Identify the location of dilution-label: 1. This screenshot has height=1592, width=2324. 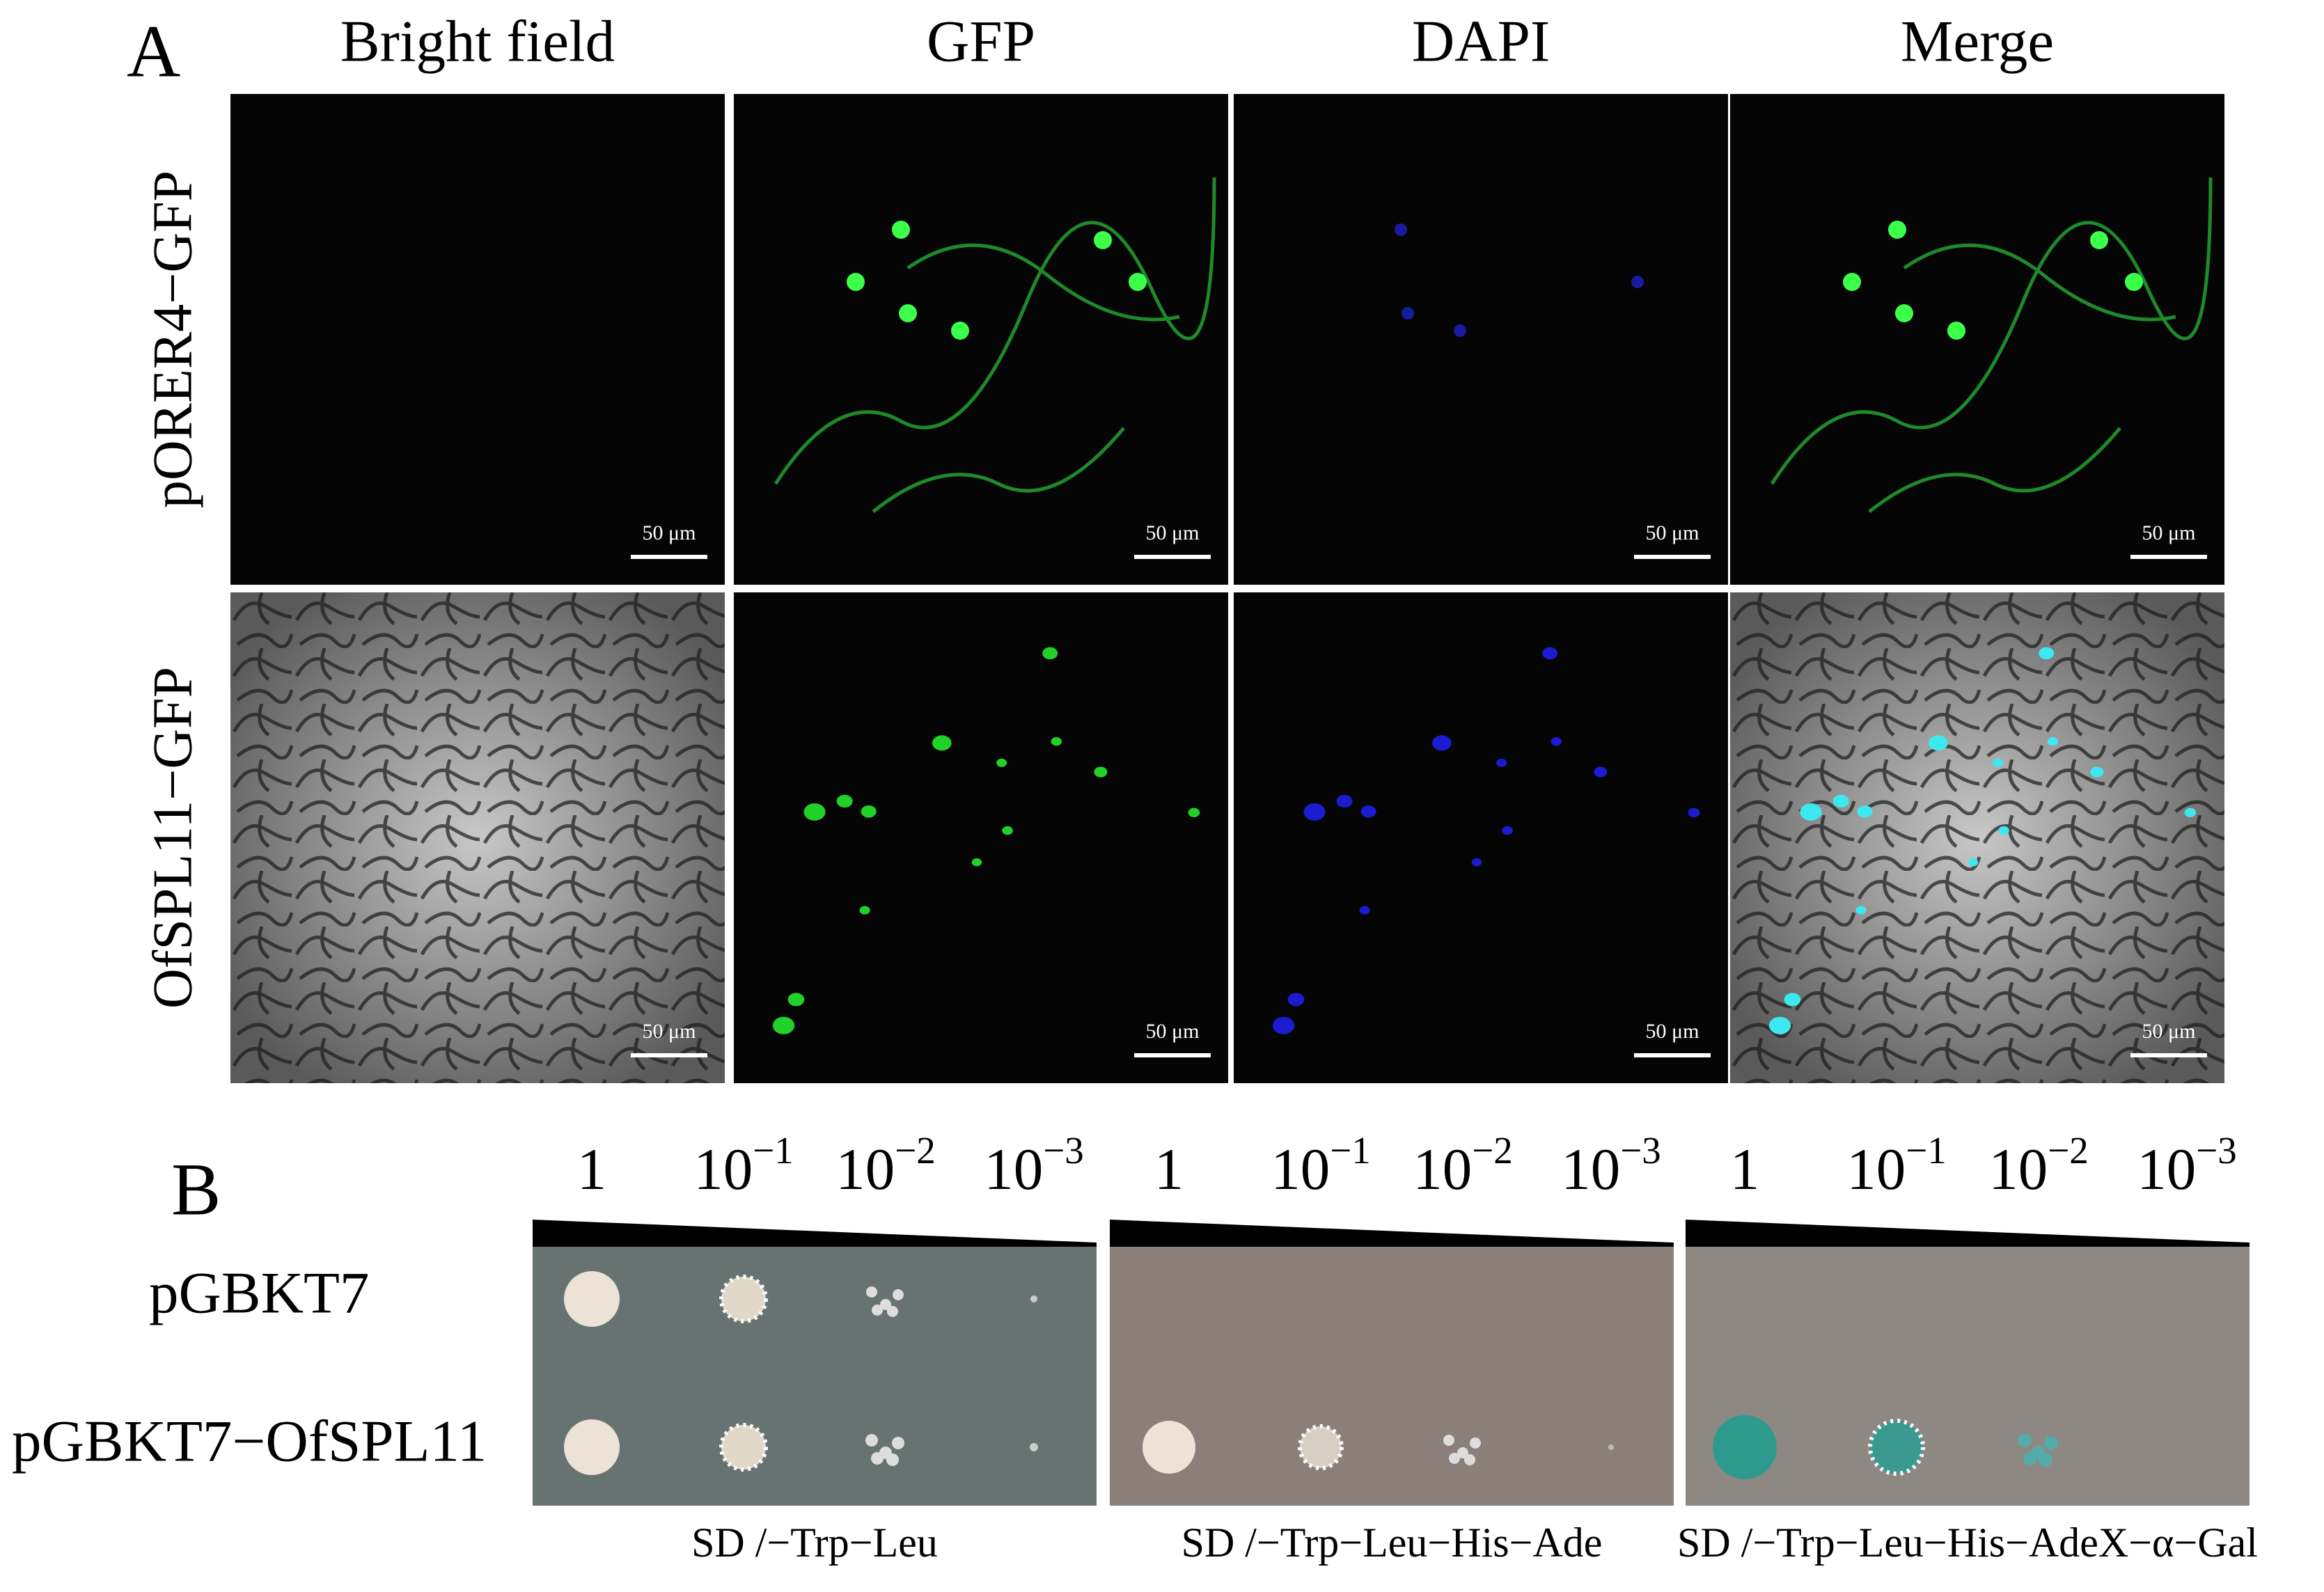
(1745, 1169).